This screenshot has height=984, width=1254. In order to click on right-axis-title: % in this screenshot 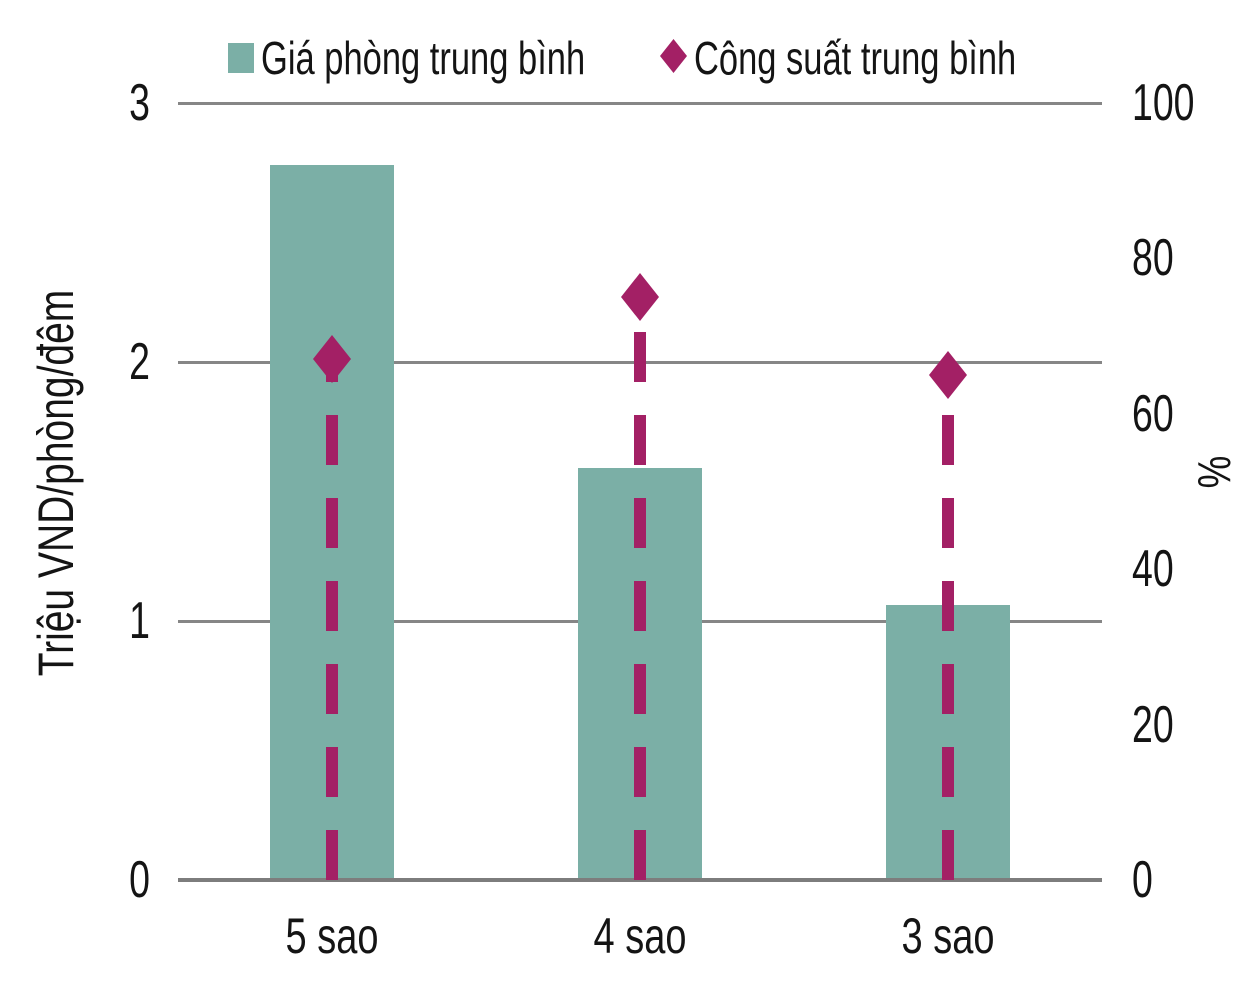, I will do `click(1214, 472)`.